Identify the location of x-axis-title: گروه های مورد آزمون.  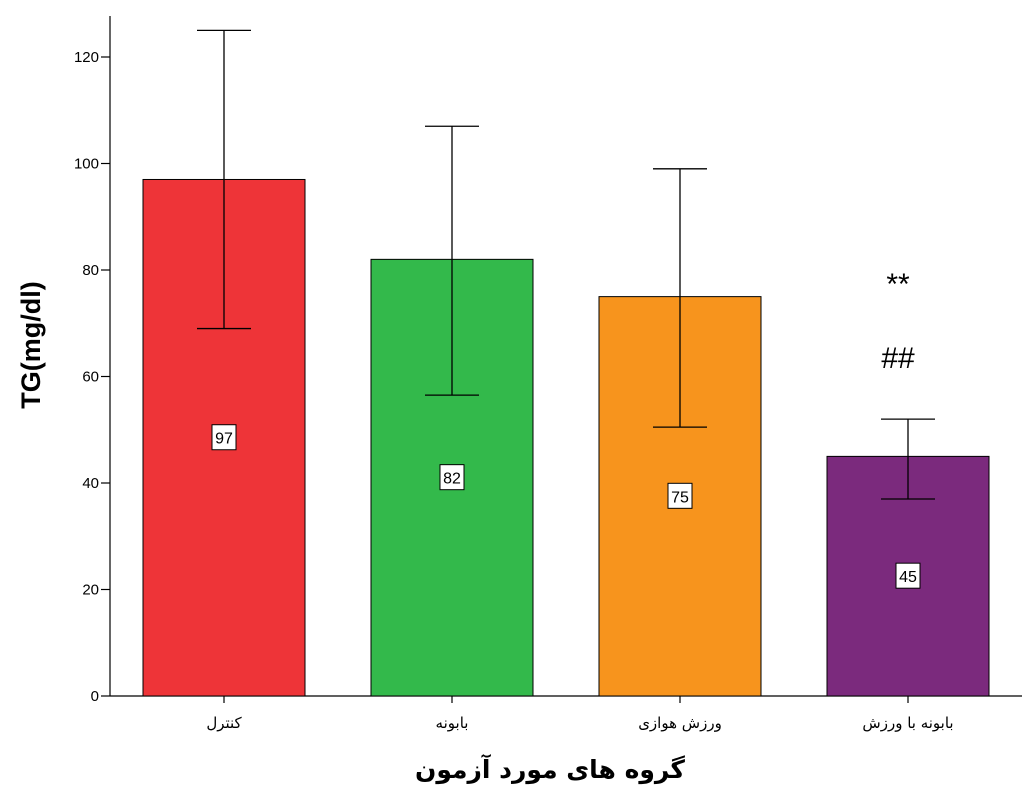
(550, 769).